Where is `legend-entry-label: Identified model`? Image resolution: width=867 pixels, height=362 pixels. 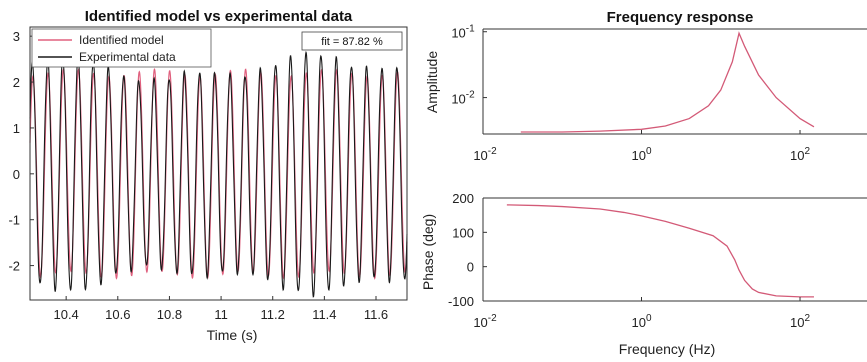 legend-entry-label: Identified model is located at coordinates (121, 40).